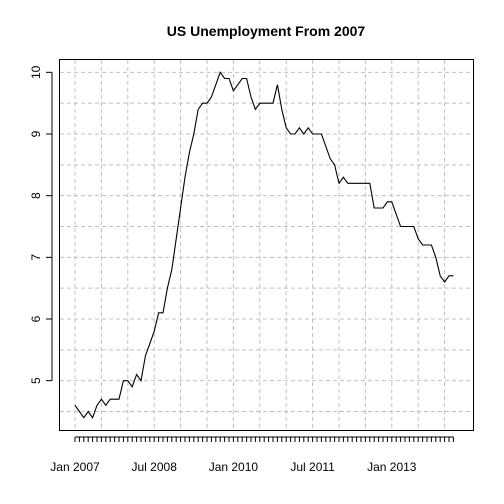 Image resolution: width=504 pixels, height=504 pixels. What do you see at coordinates (392, 467) in the screenshot?
I see `x-tick-label: Jan 2013` at bounding box center [392, 467].